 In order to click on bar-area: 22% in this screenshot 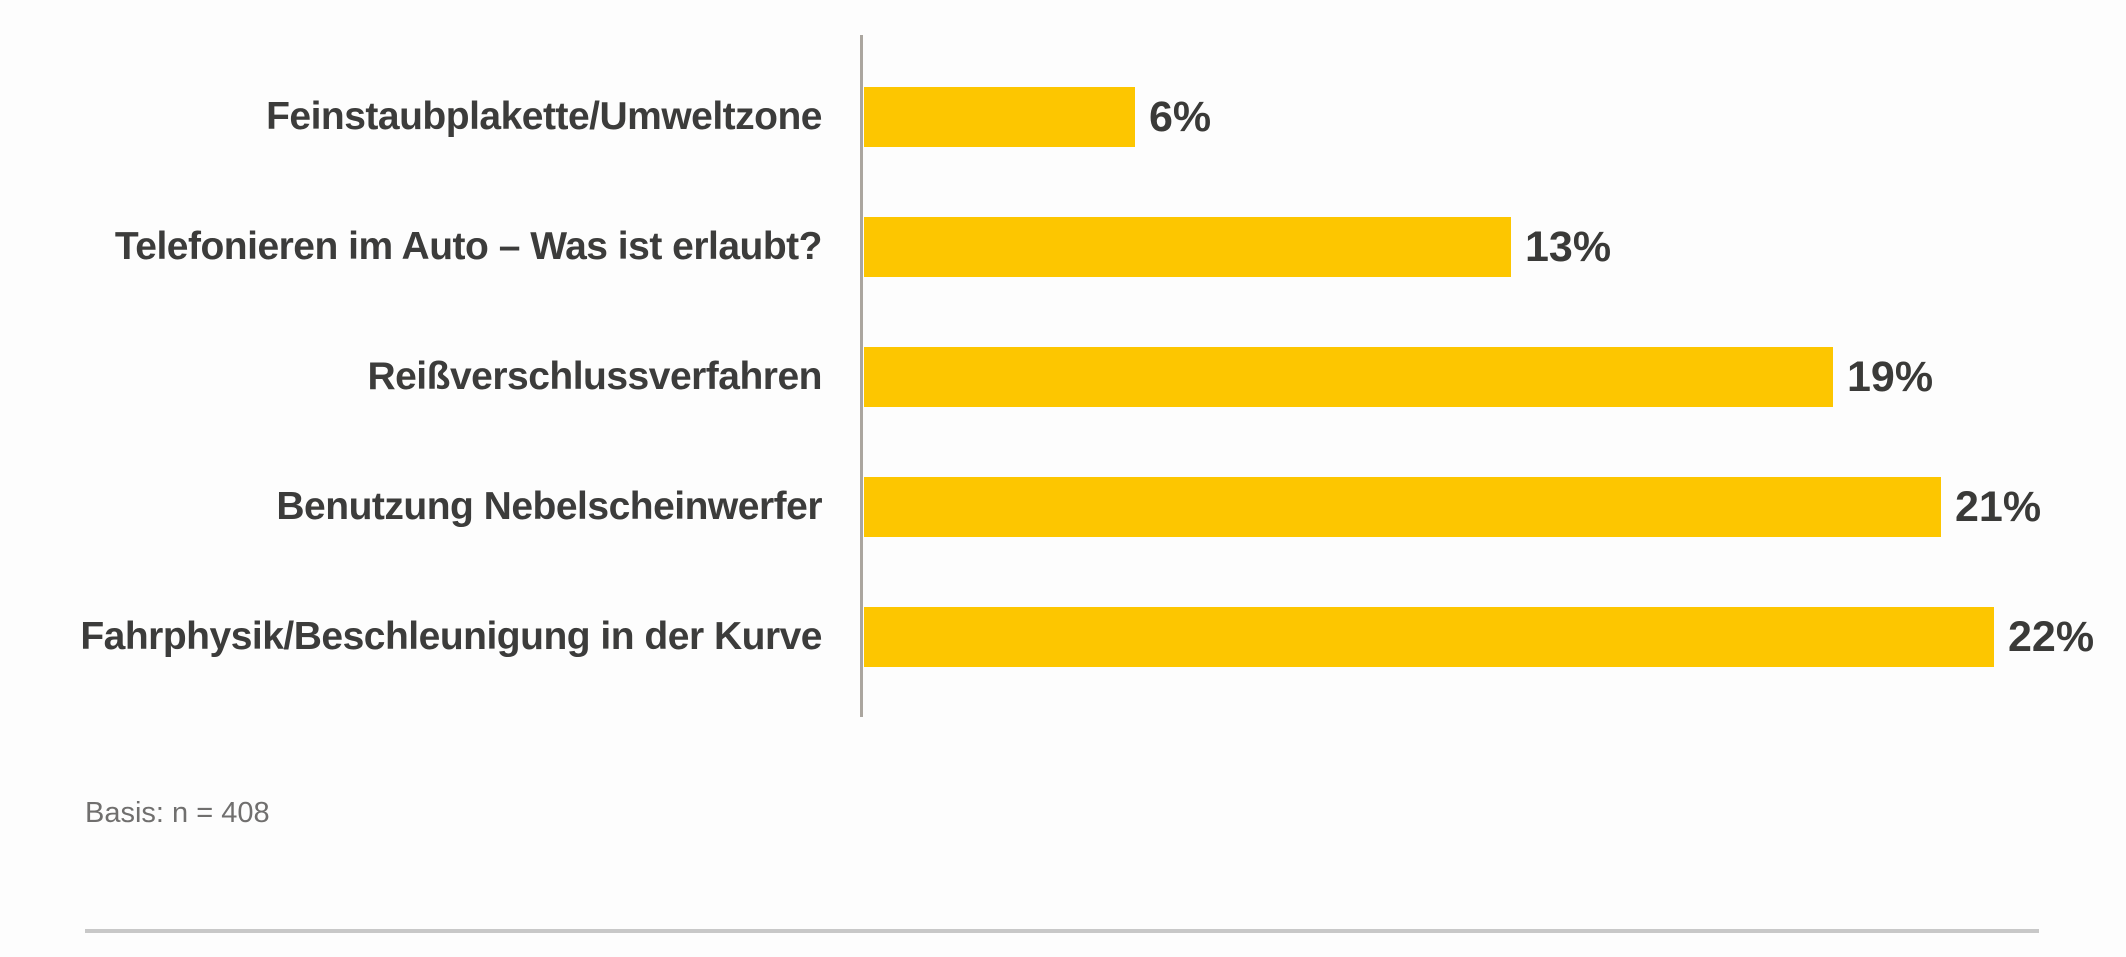, I will do `click(1474, 637)`.